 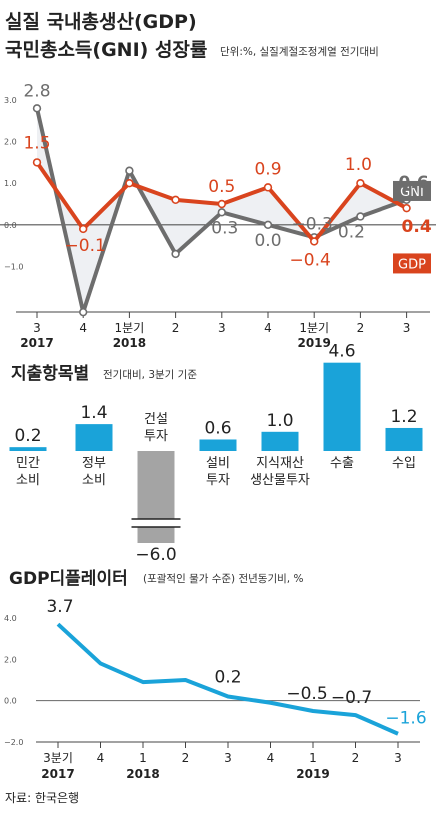 What do you see at coordinates (101, 22) in the screenshot?
I see `gdp-chart-title: 실질 국내총생산(GDP)` at bounding box center [101, 22].